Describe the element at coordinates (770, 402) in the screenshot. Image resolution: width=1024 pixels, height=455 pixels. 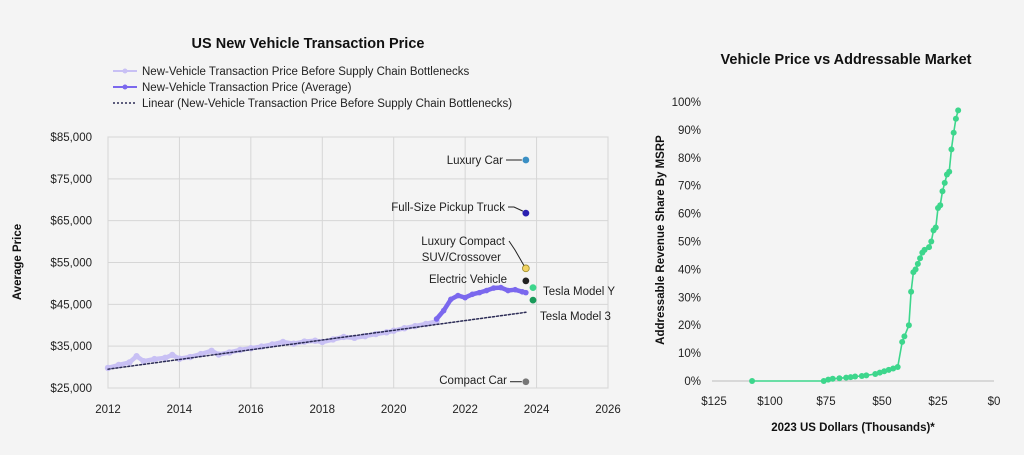
I see `right-x-tick-label: $100` at that location.